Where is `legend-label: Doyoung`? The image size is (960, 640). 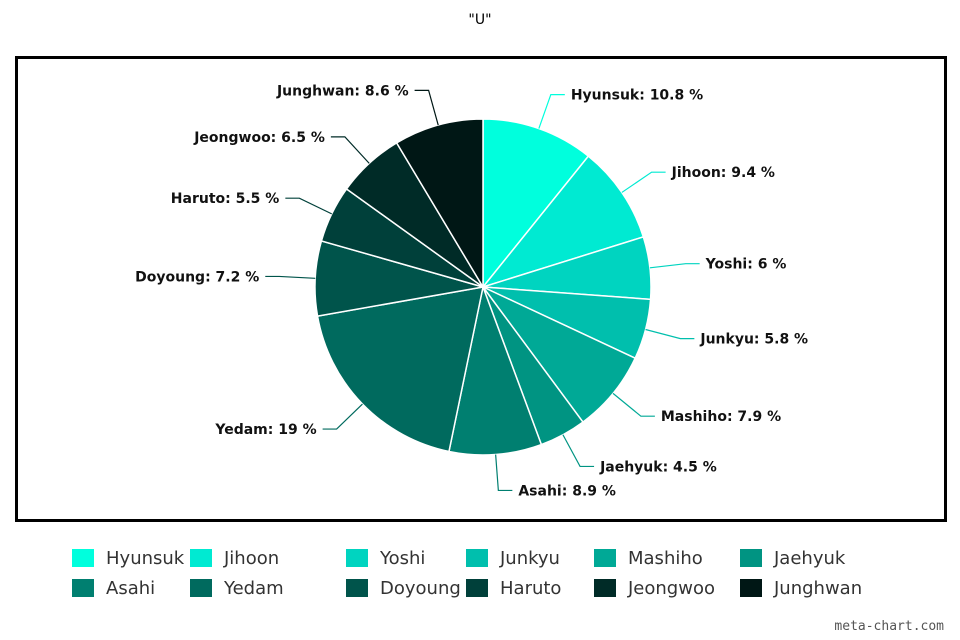 legend-label: Doyoung is located at coordinates (420, 588).